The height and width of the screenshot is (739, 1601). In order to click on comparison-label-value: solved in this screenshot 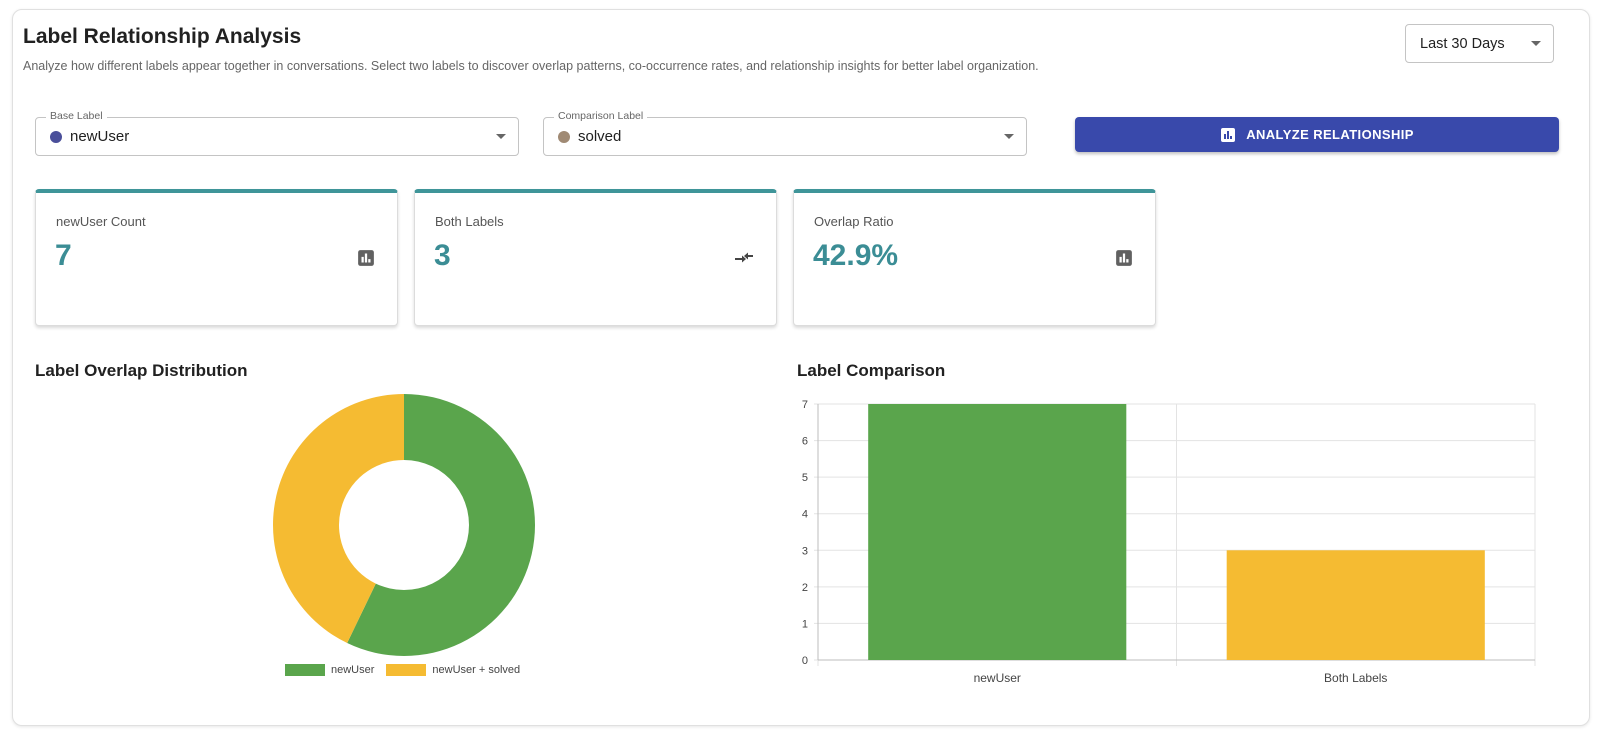, I will do `click(600, 136)`.